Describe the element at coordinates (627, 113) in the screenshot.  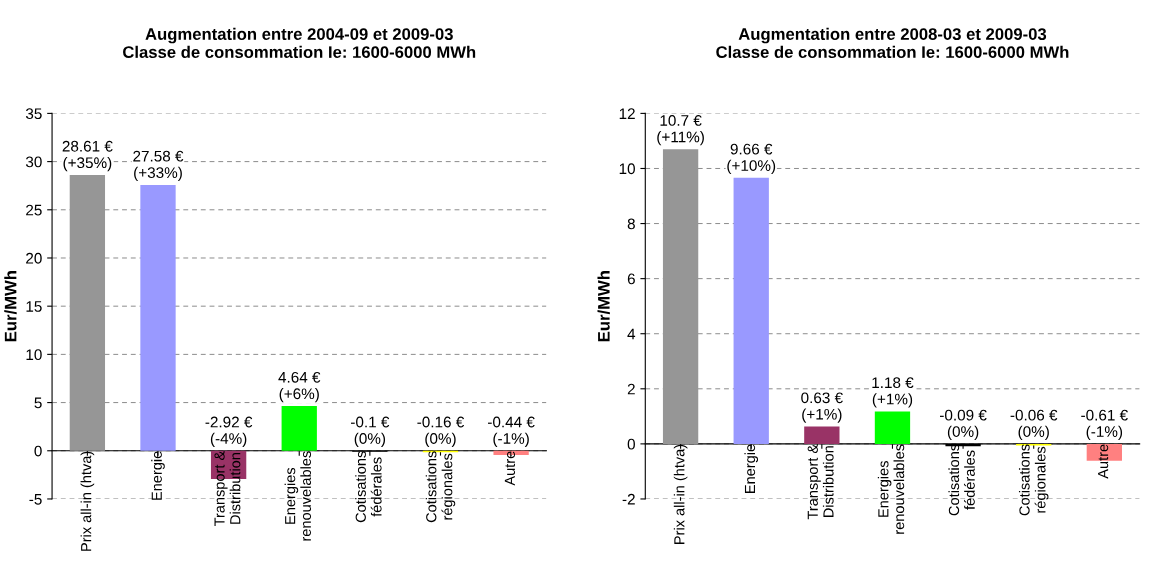
I see `y-tick-label: 12` at that location.